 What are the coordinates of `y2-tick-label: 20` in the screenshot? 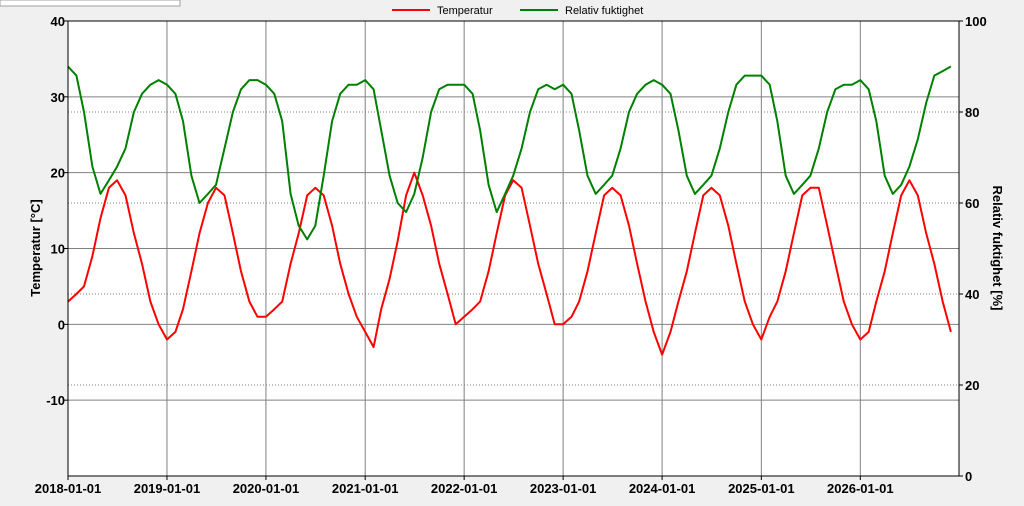 It's located at (972, 385).